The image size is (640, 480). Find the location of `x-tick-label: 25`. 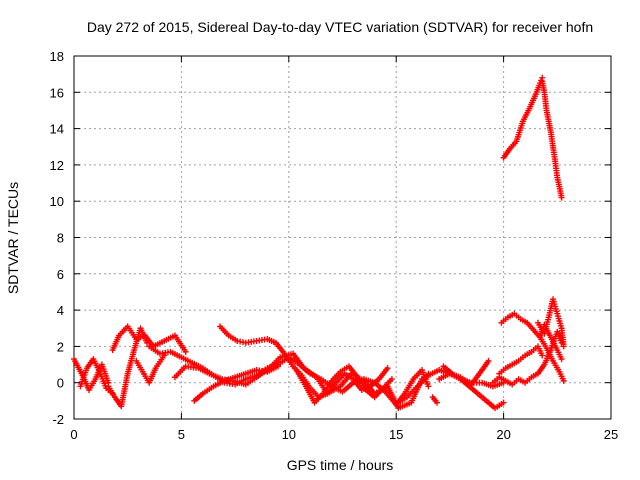

x-tick-label: 25 is located at coordinates (611, 434).